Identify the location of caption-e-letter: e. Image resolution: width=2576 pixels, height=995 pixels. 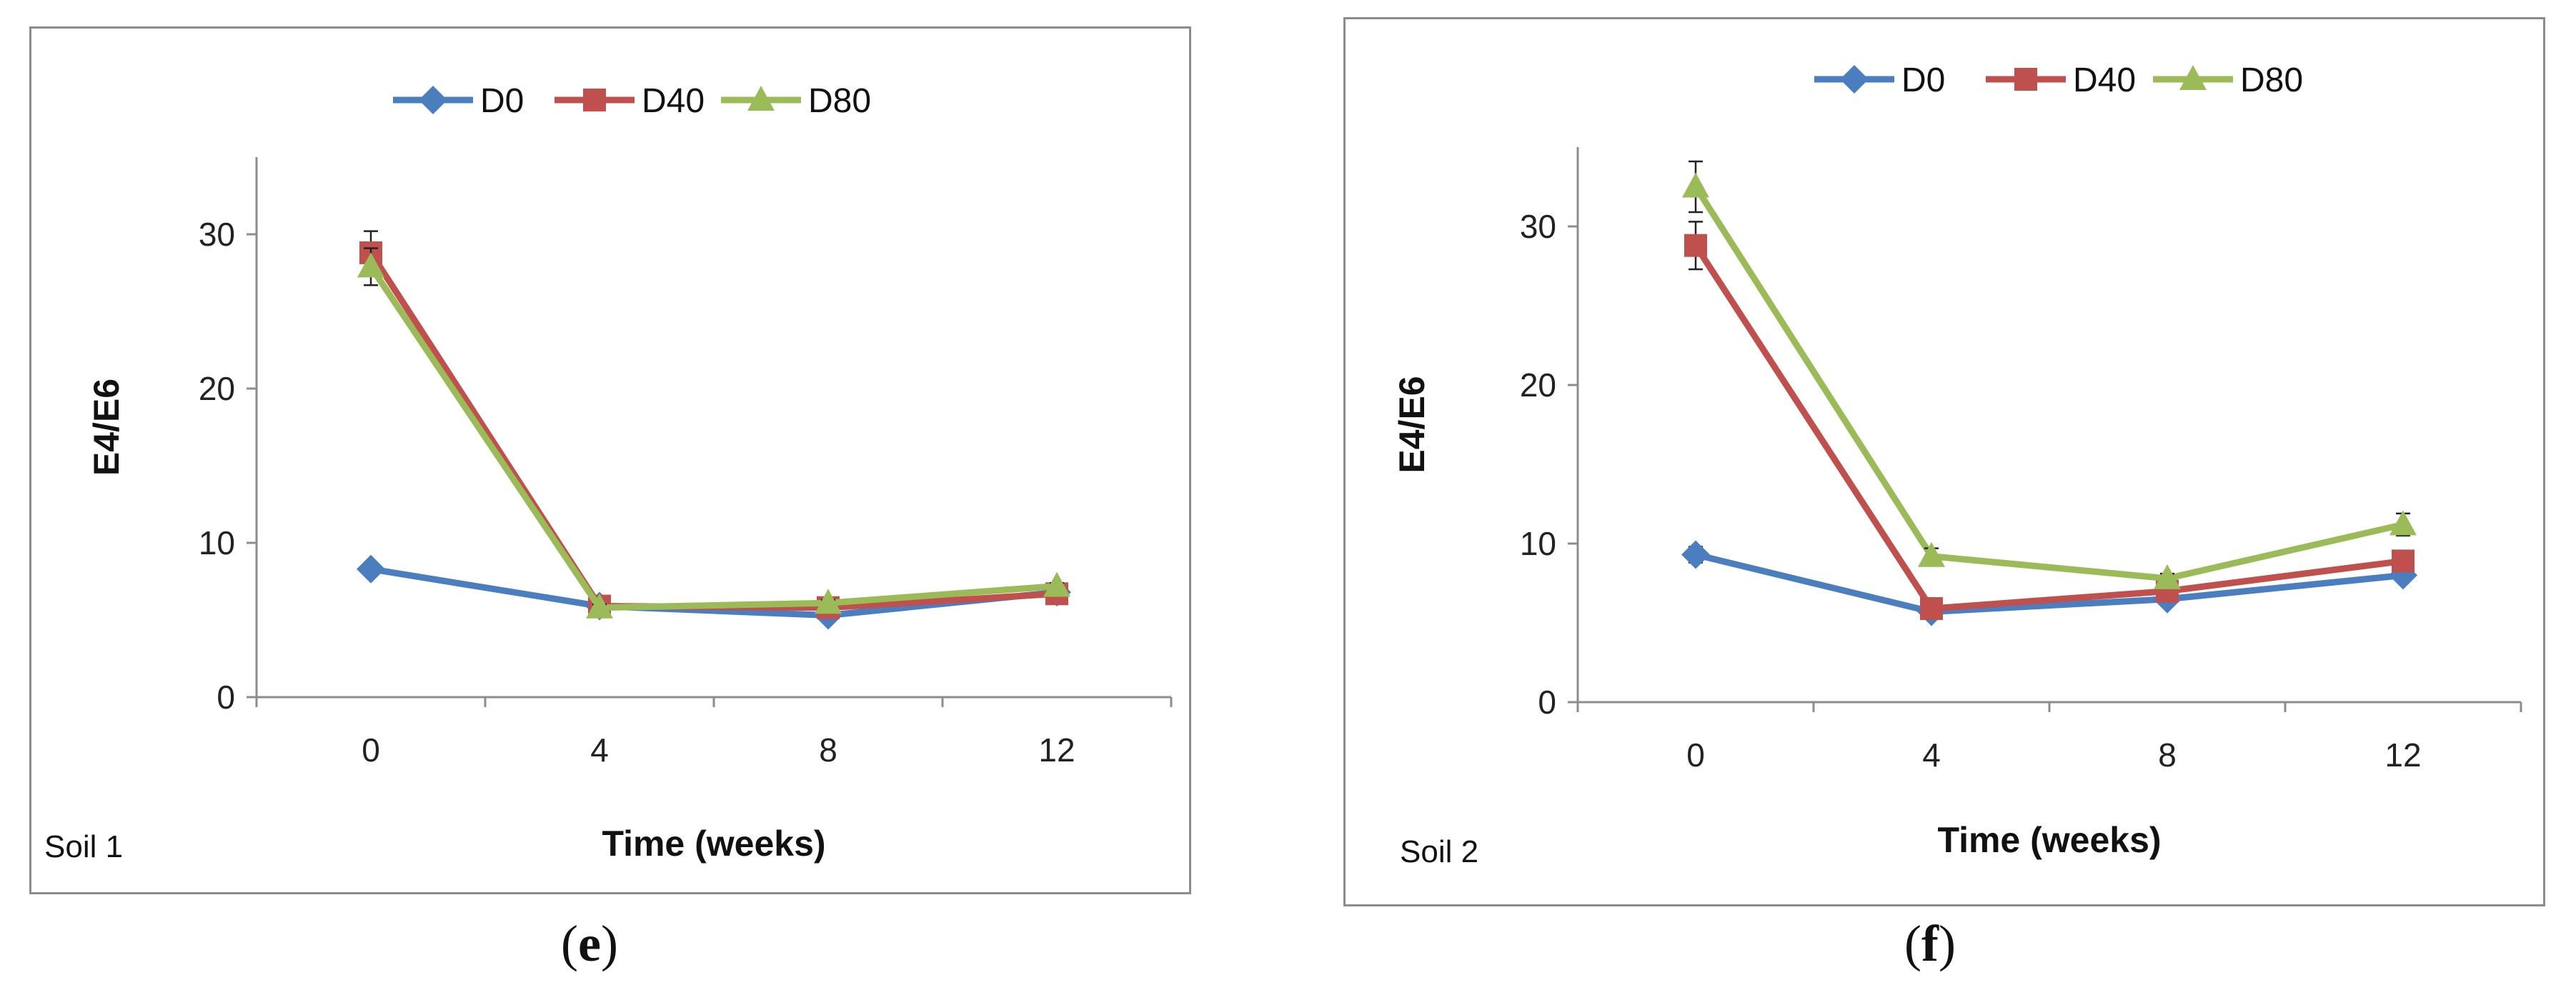
(589, 943).